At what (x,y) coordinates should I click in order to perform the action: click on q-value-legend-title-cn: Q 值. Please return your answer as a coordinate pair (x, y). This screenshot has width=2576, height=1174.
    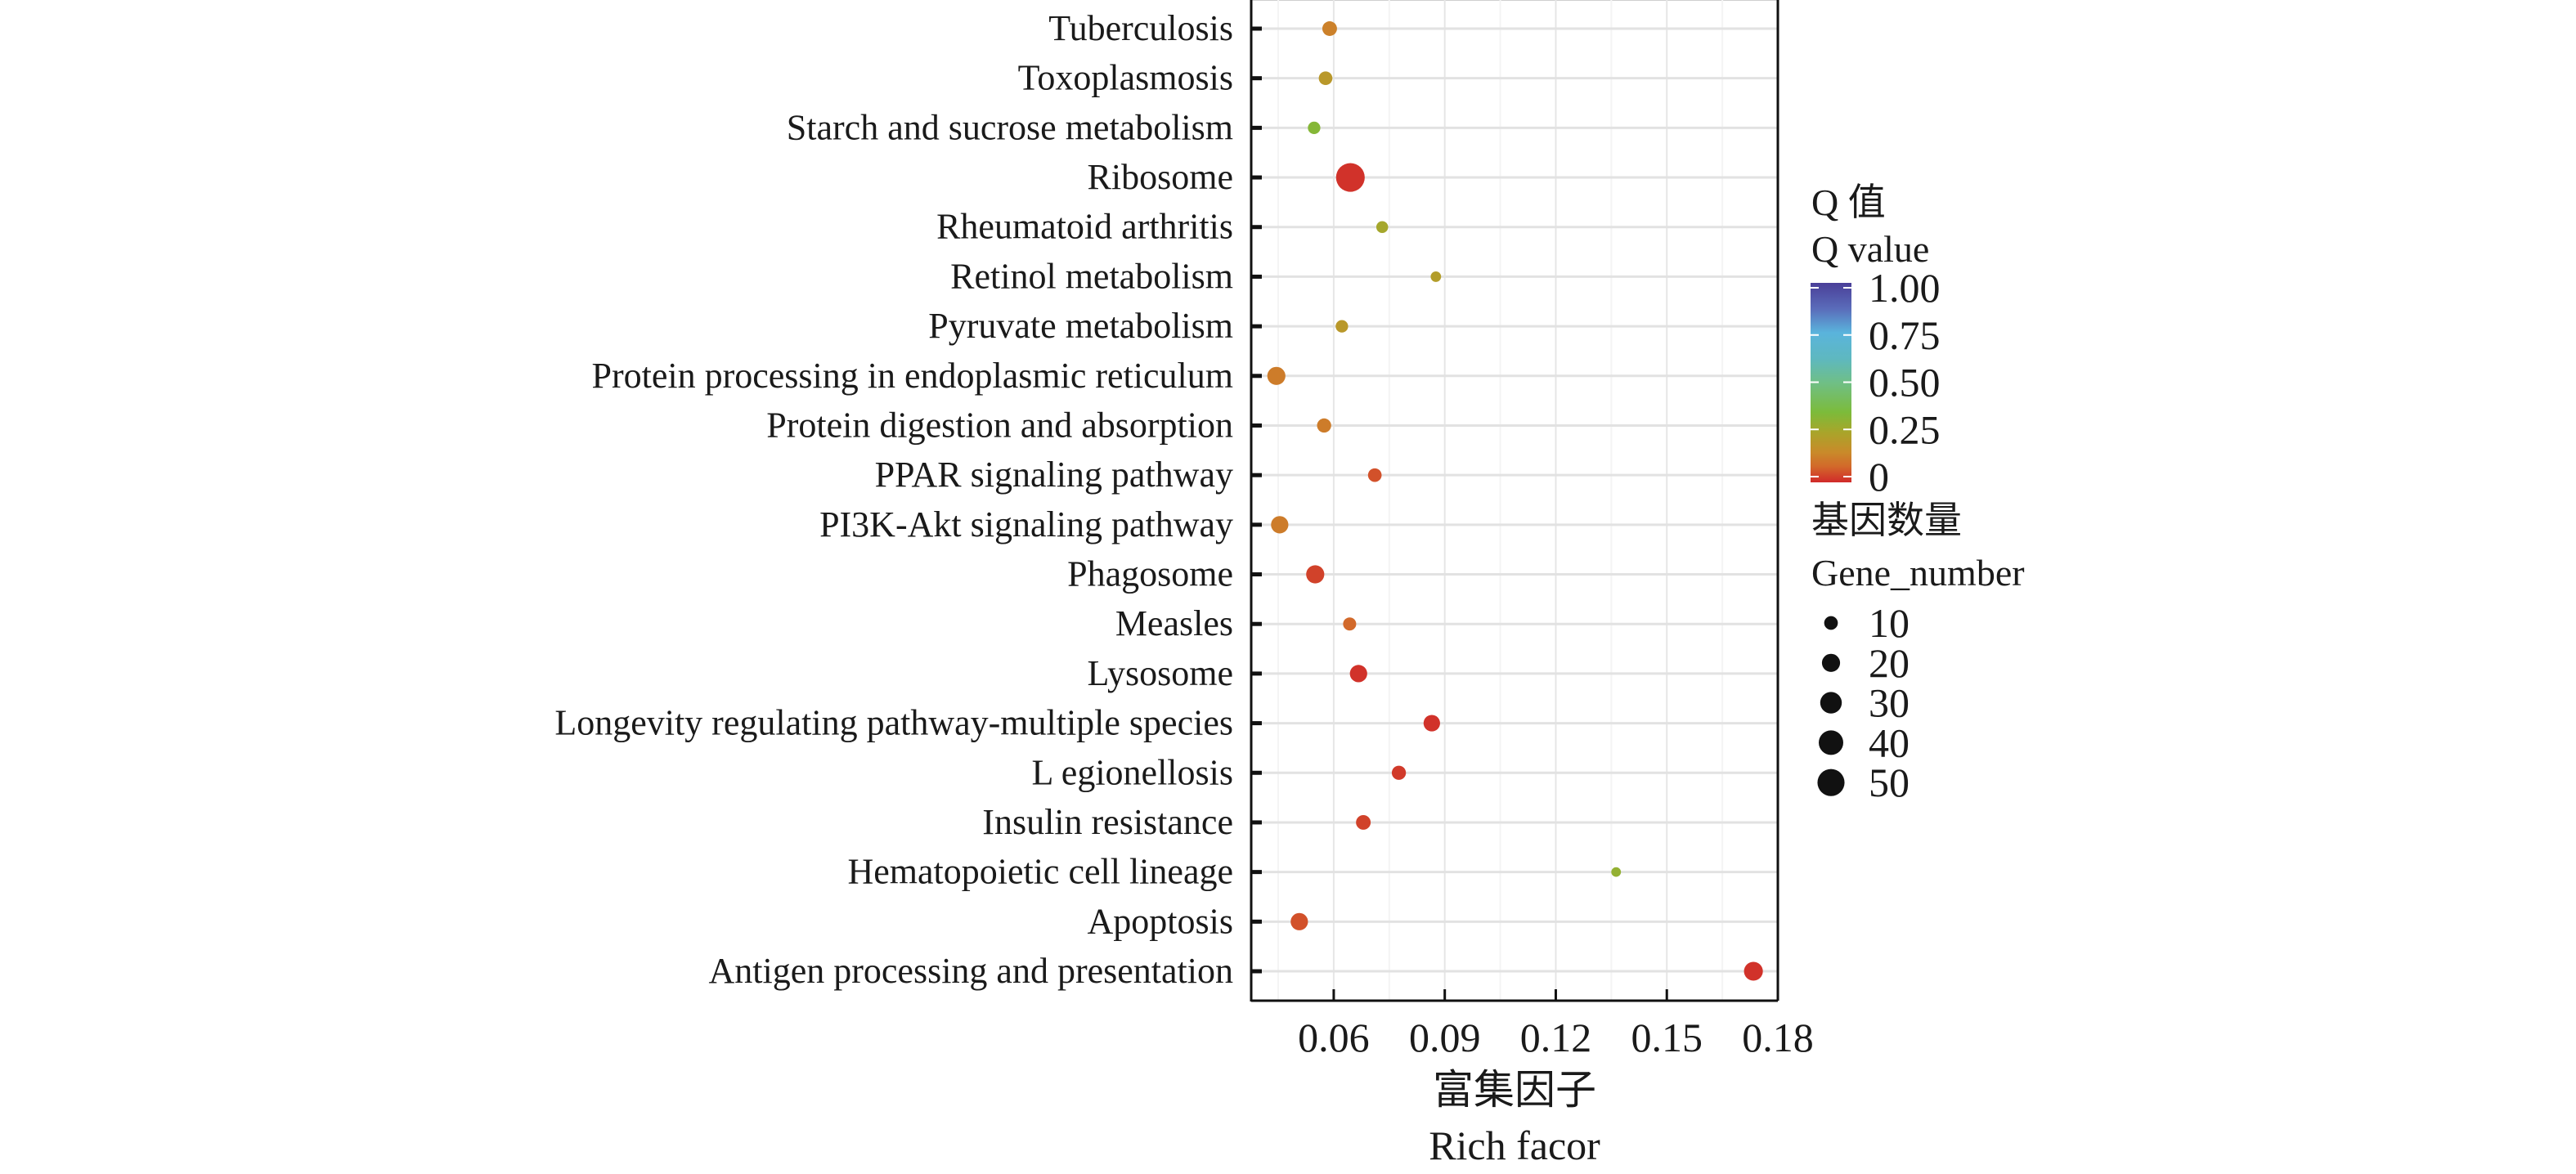
    Looking at the image, I should click on (1849, 202).